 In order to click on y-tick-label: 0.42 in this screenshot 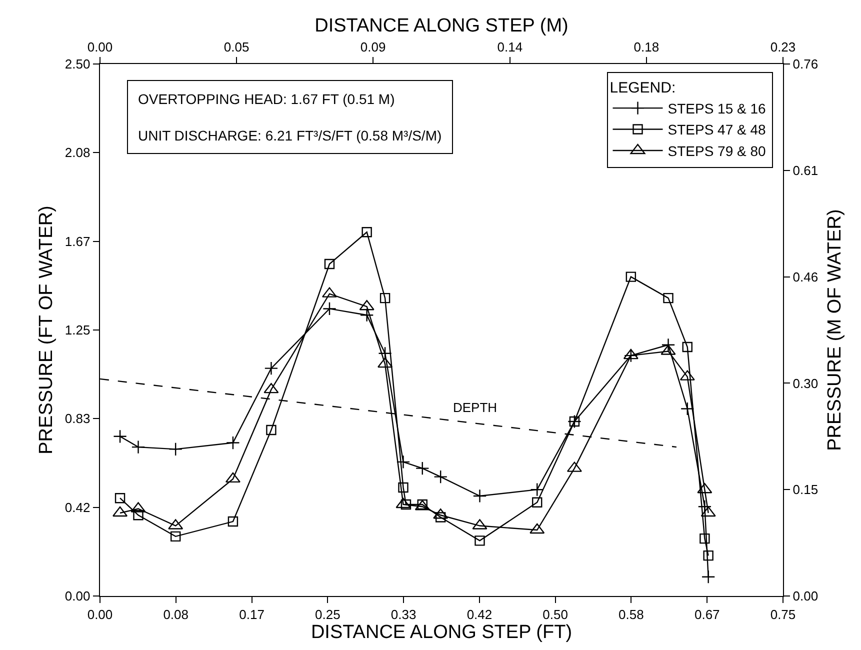, I will do `click(77, 507)`.